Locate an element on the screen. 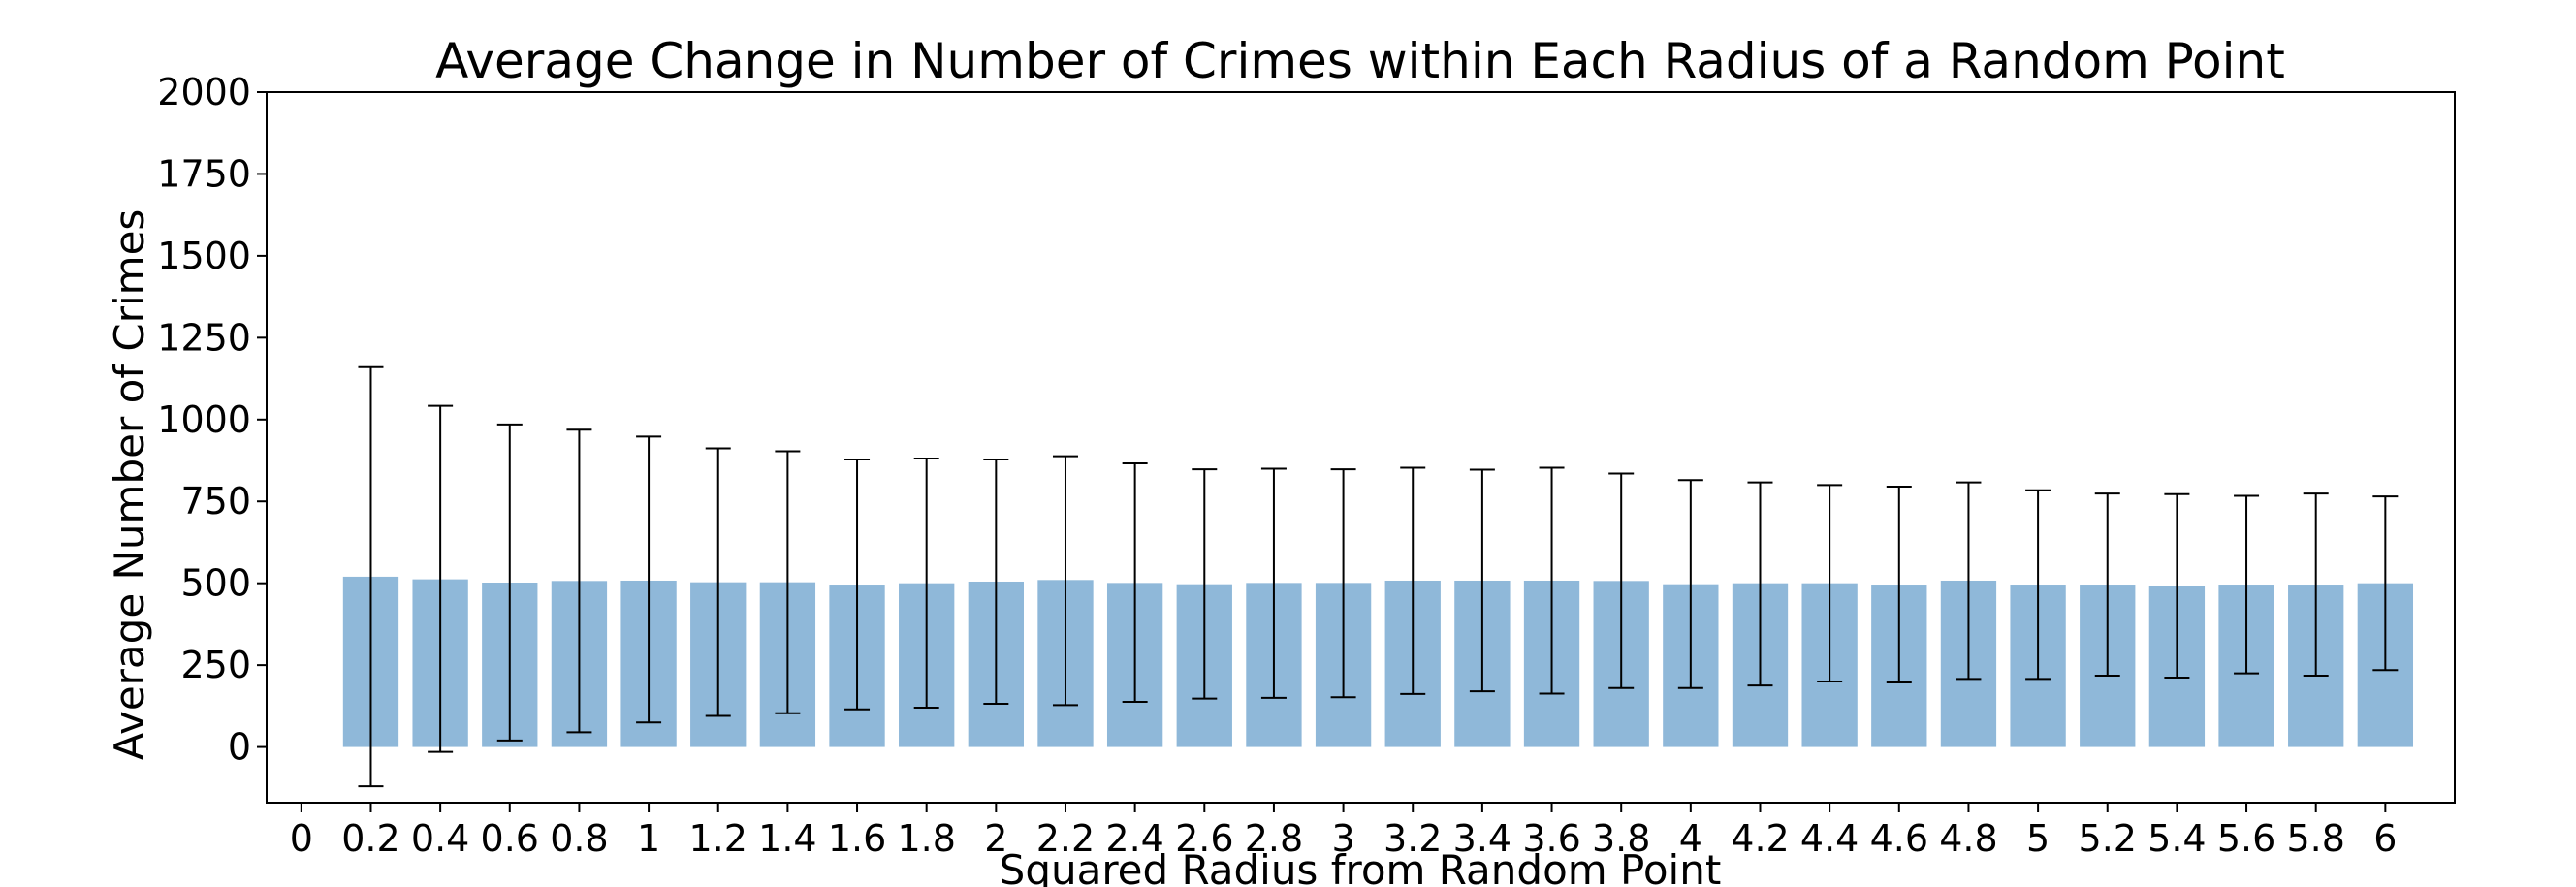 The image size is (2576, 887). x-tick-label: 0.8 is located at coordinates (579, 838).